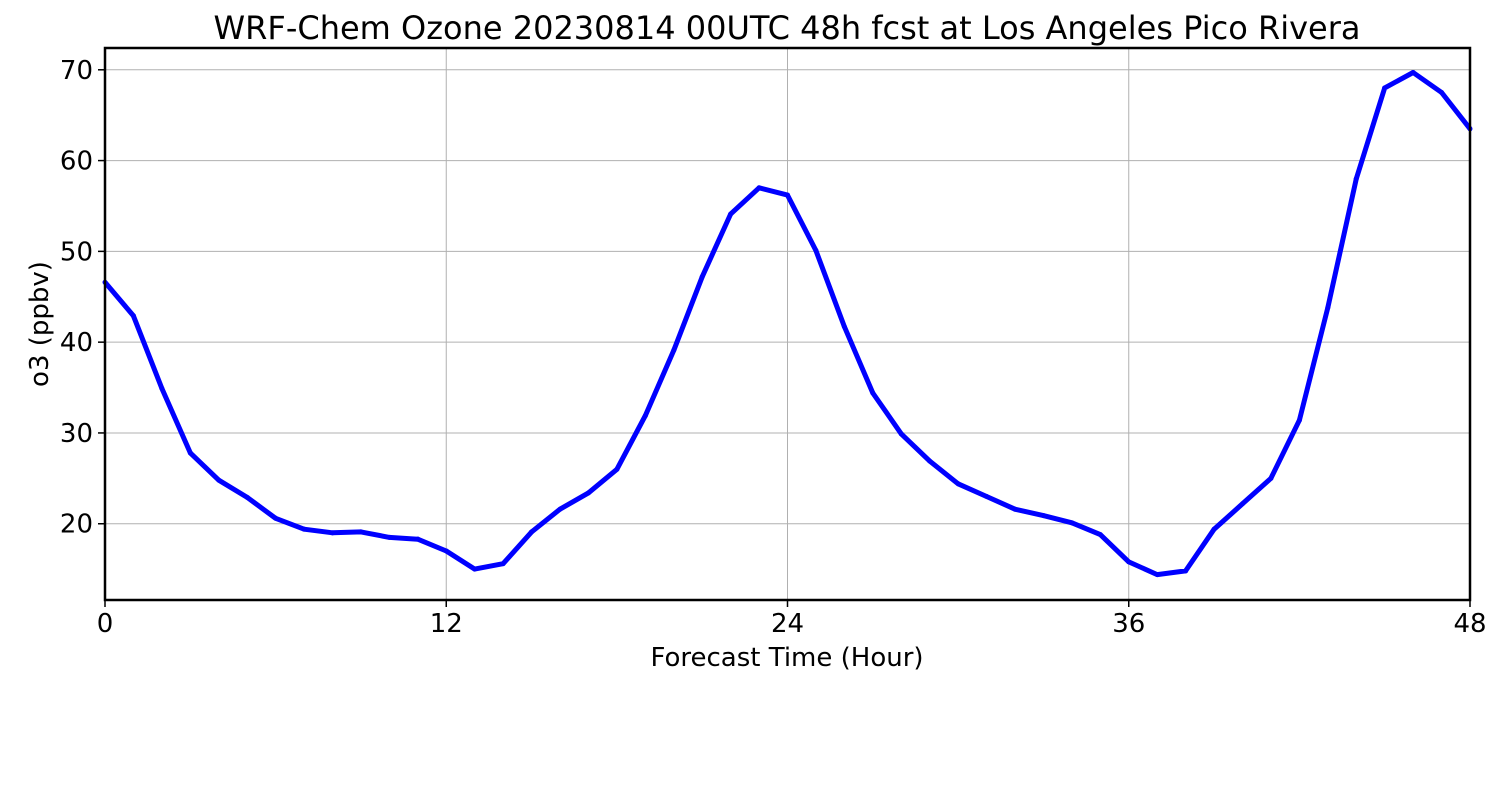  What do you see at coordinates (40, 324) in the screenshot?
I see `y-axis-label: o3 (ppbv)` at bounding box center [40, 324].